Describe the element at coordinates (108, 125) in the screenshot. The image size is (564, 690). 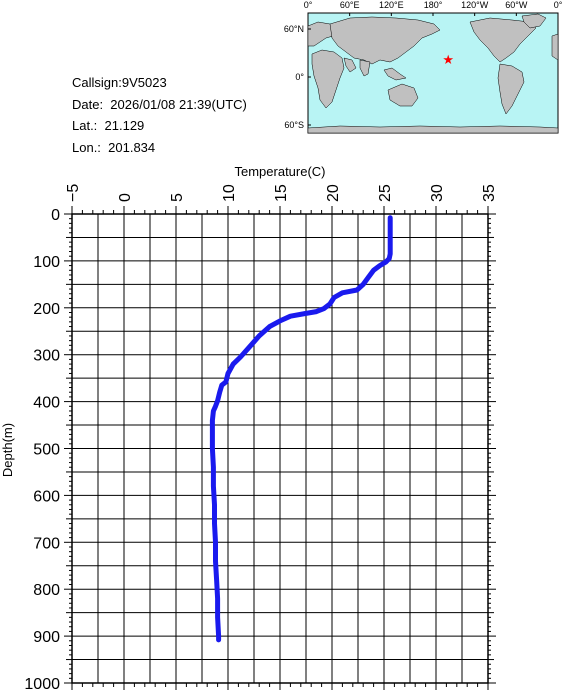
I see `latitude-text: Lat.: 21.129` at that location.